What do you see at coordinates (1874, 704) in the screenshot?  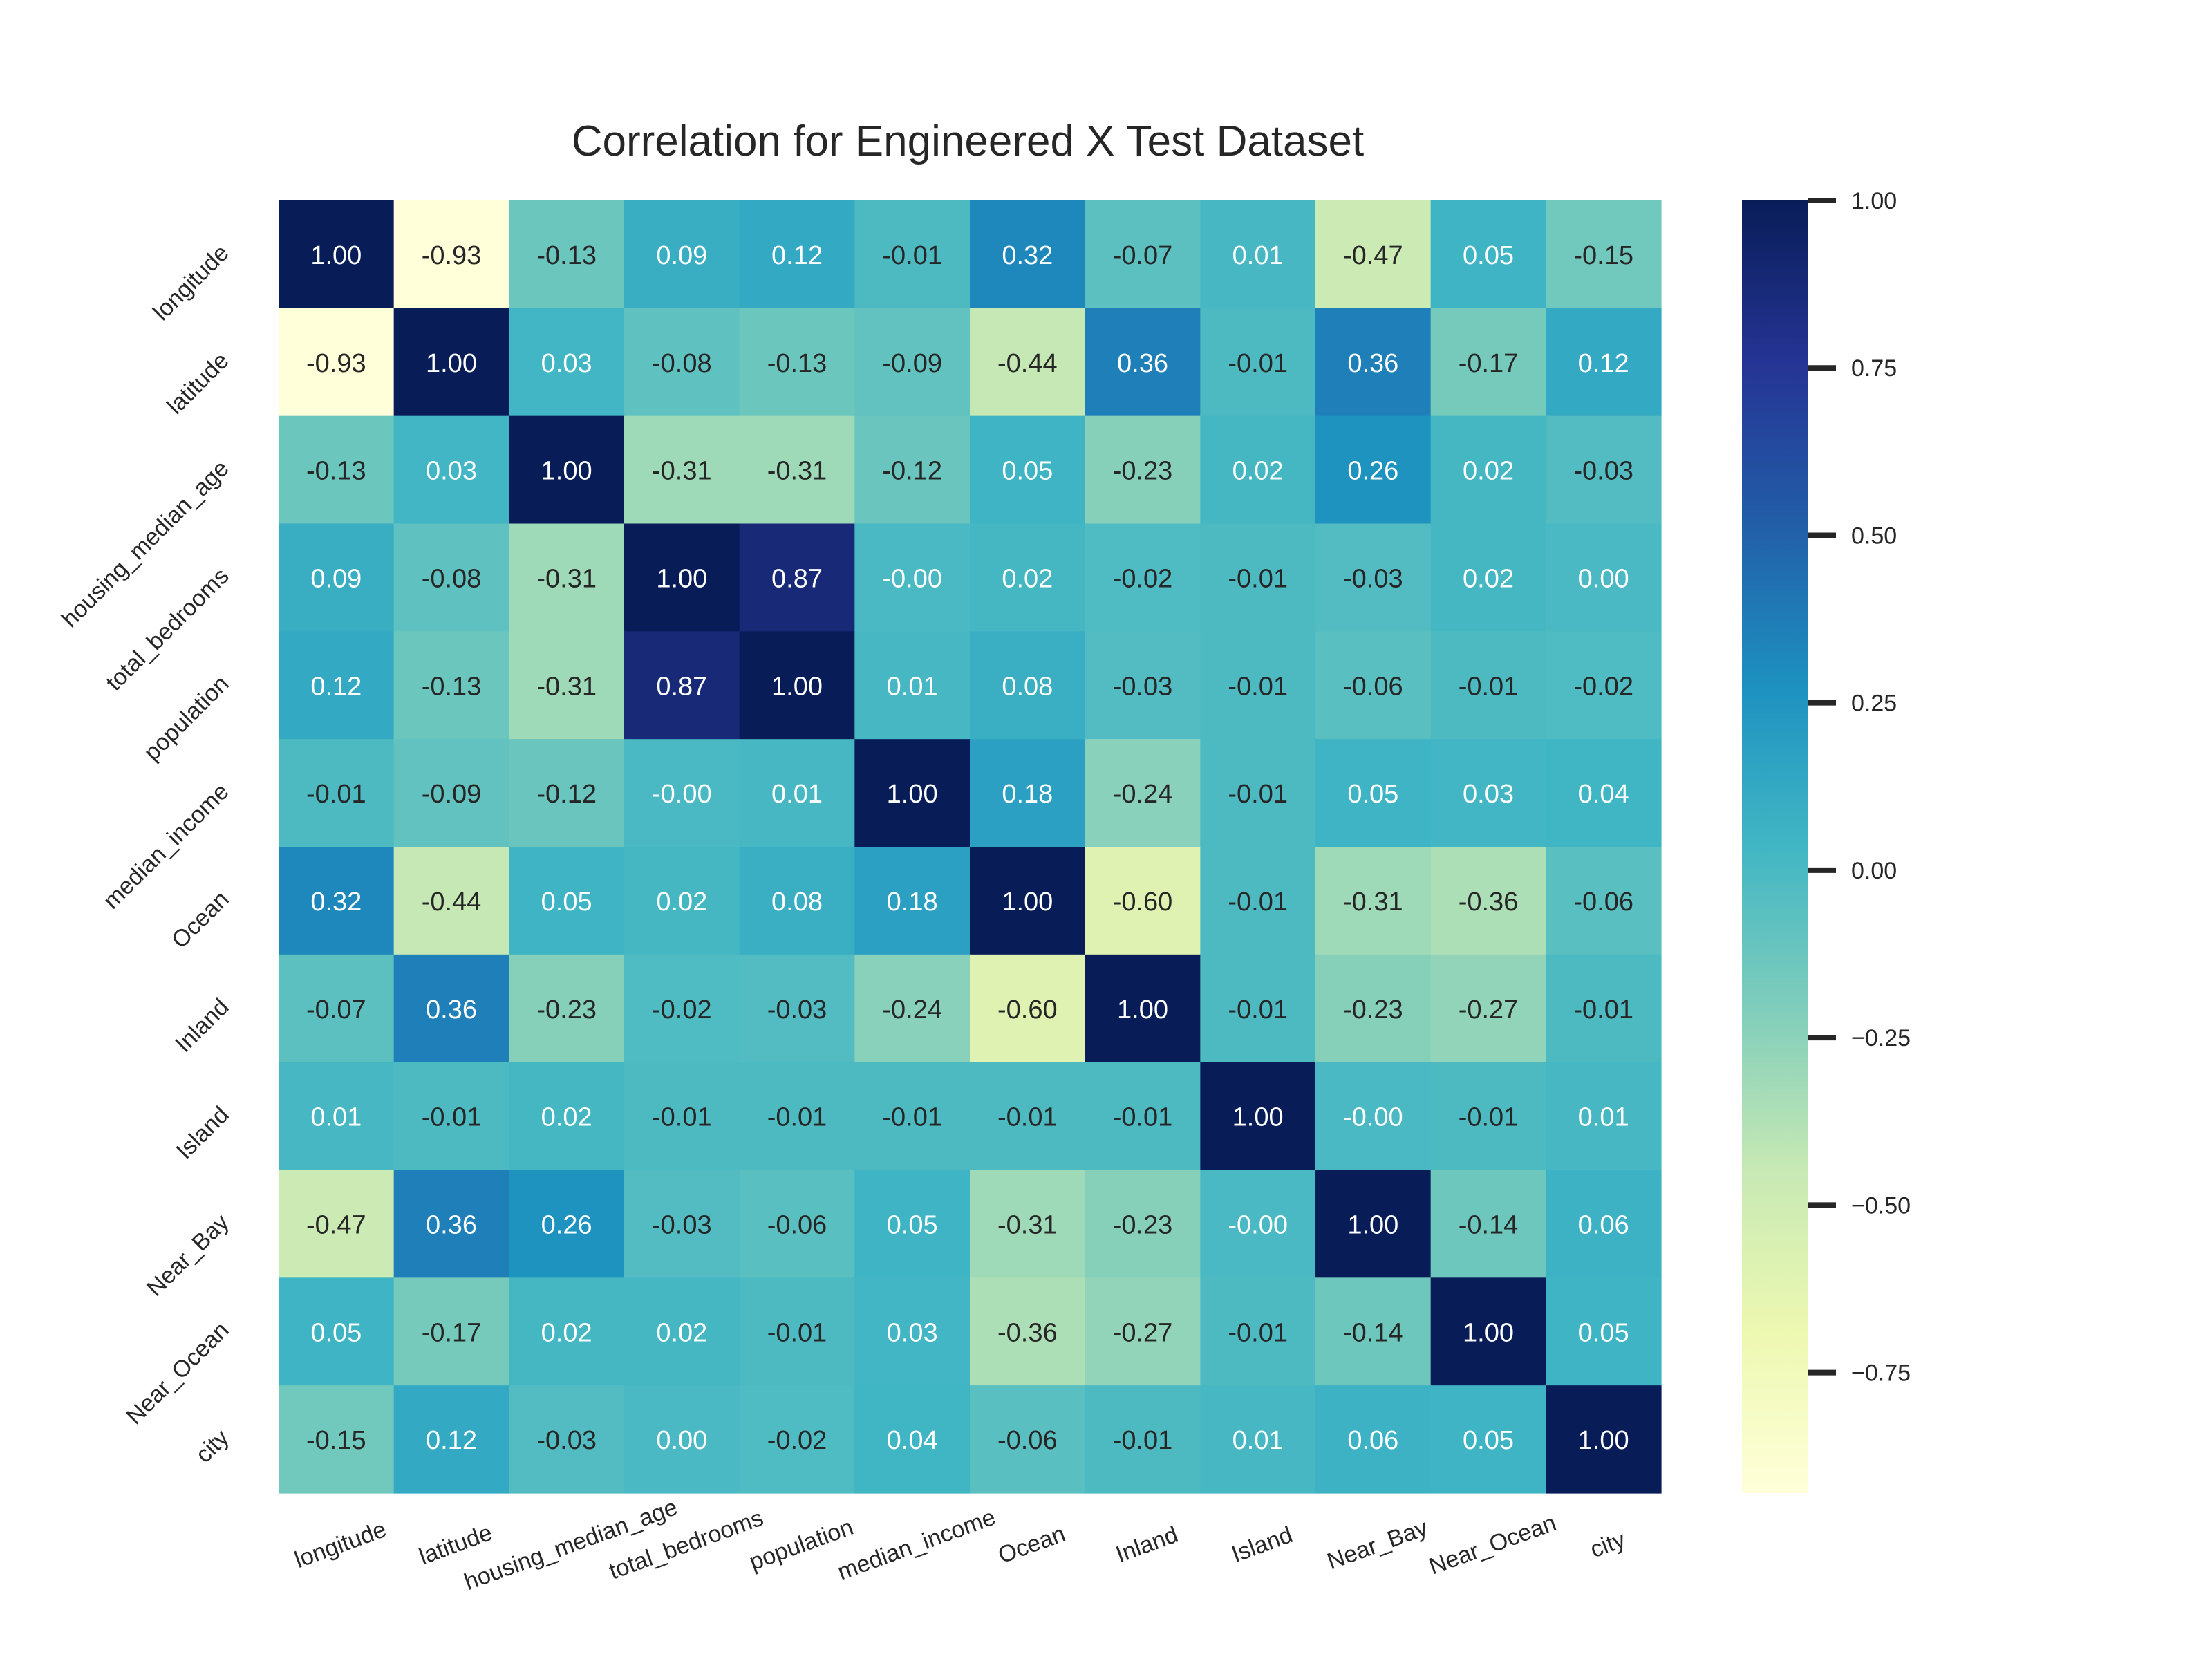 I see `colorbar-tick-label: 0.25` at bounding box center [1874, 704].